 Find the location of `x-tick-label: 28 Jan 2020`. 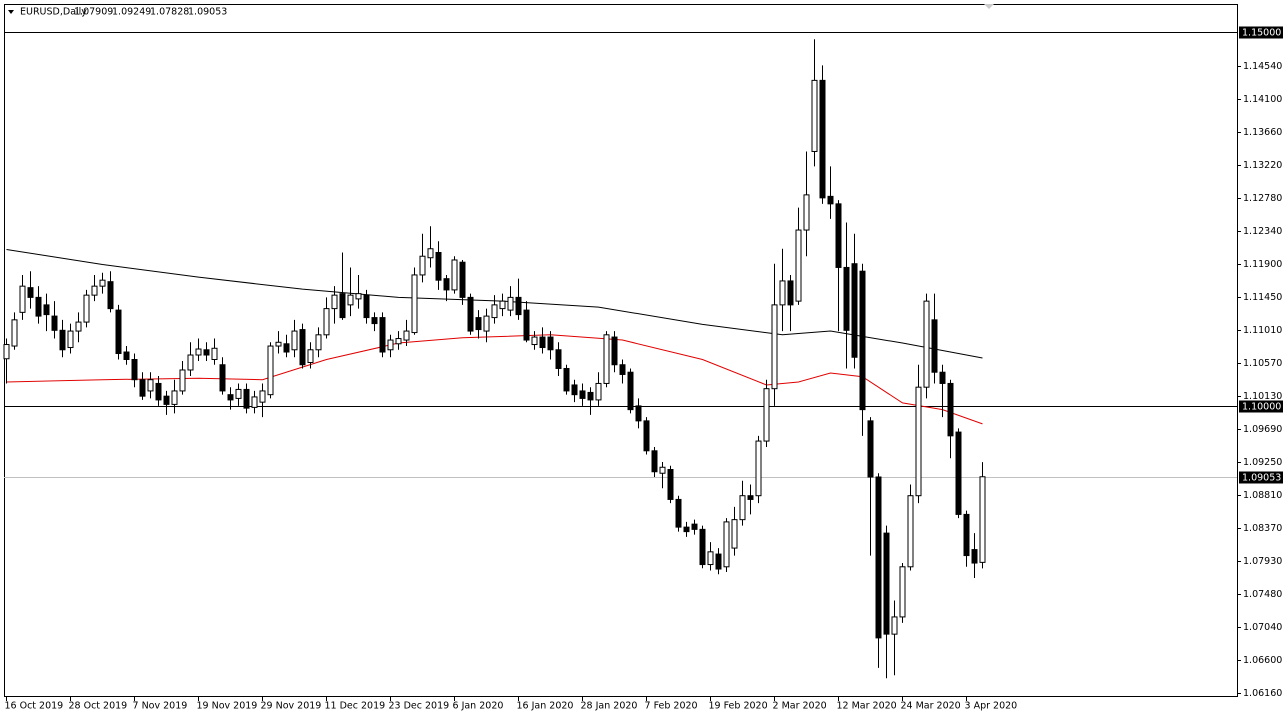

x-tick-label: 28 Jan 2020 is located at coordinates (609, 706).